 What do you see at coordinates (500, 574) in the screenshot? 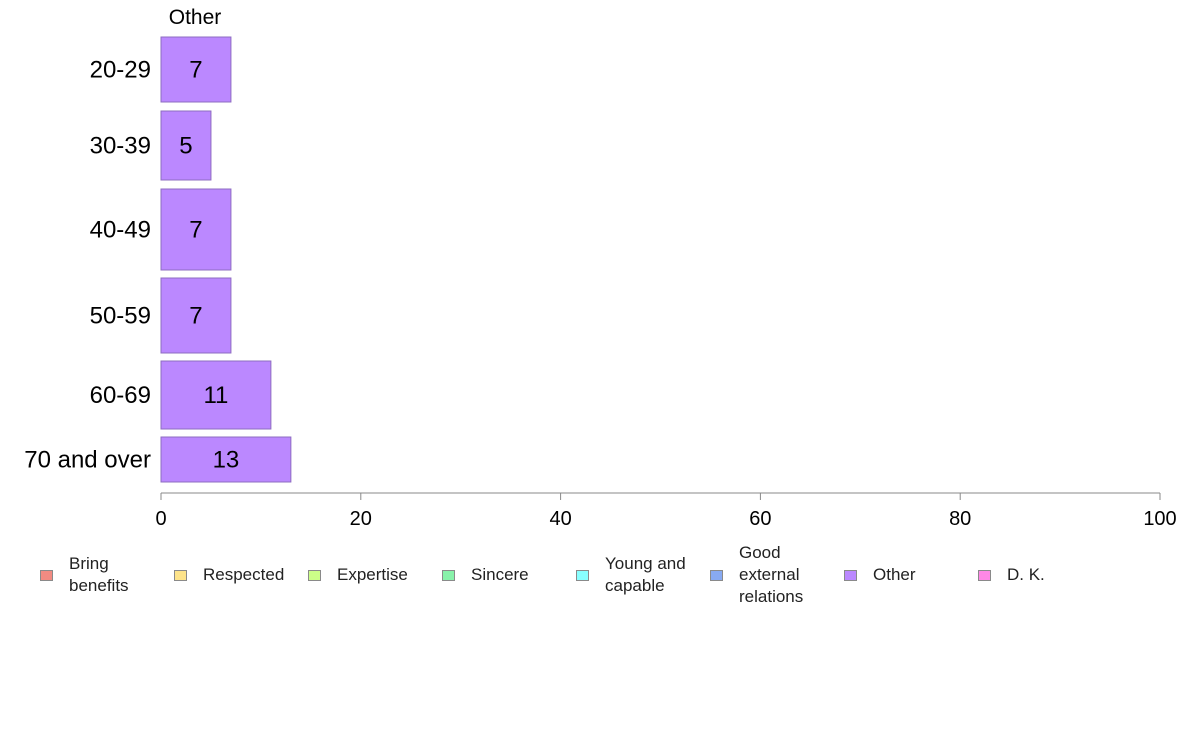
I see `legend-label: Sincere` at bounding box center [500, 574].